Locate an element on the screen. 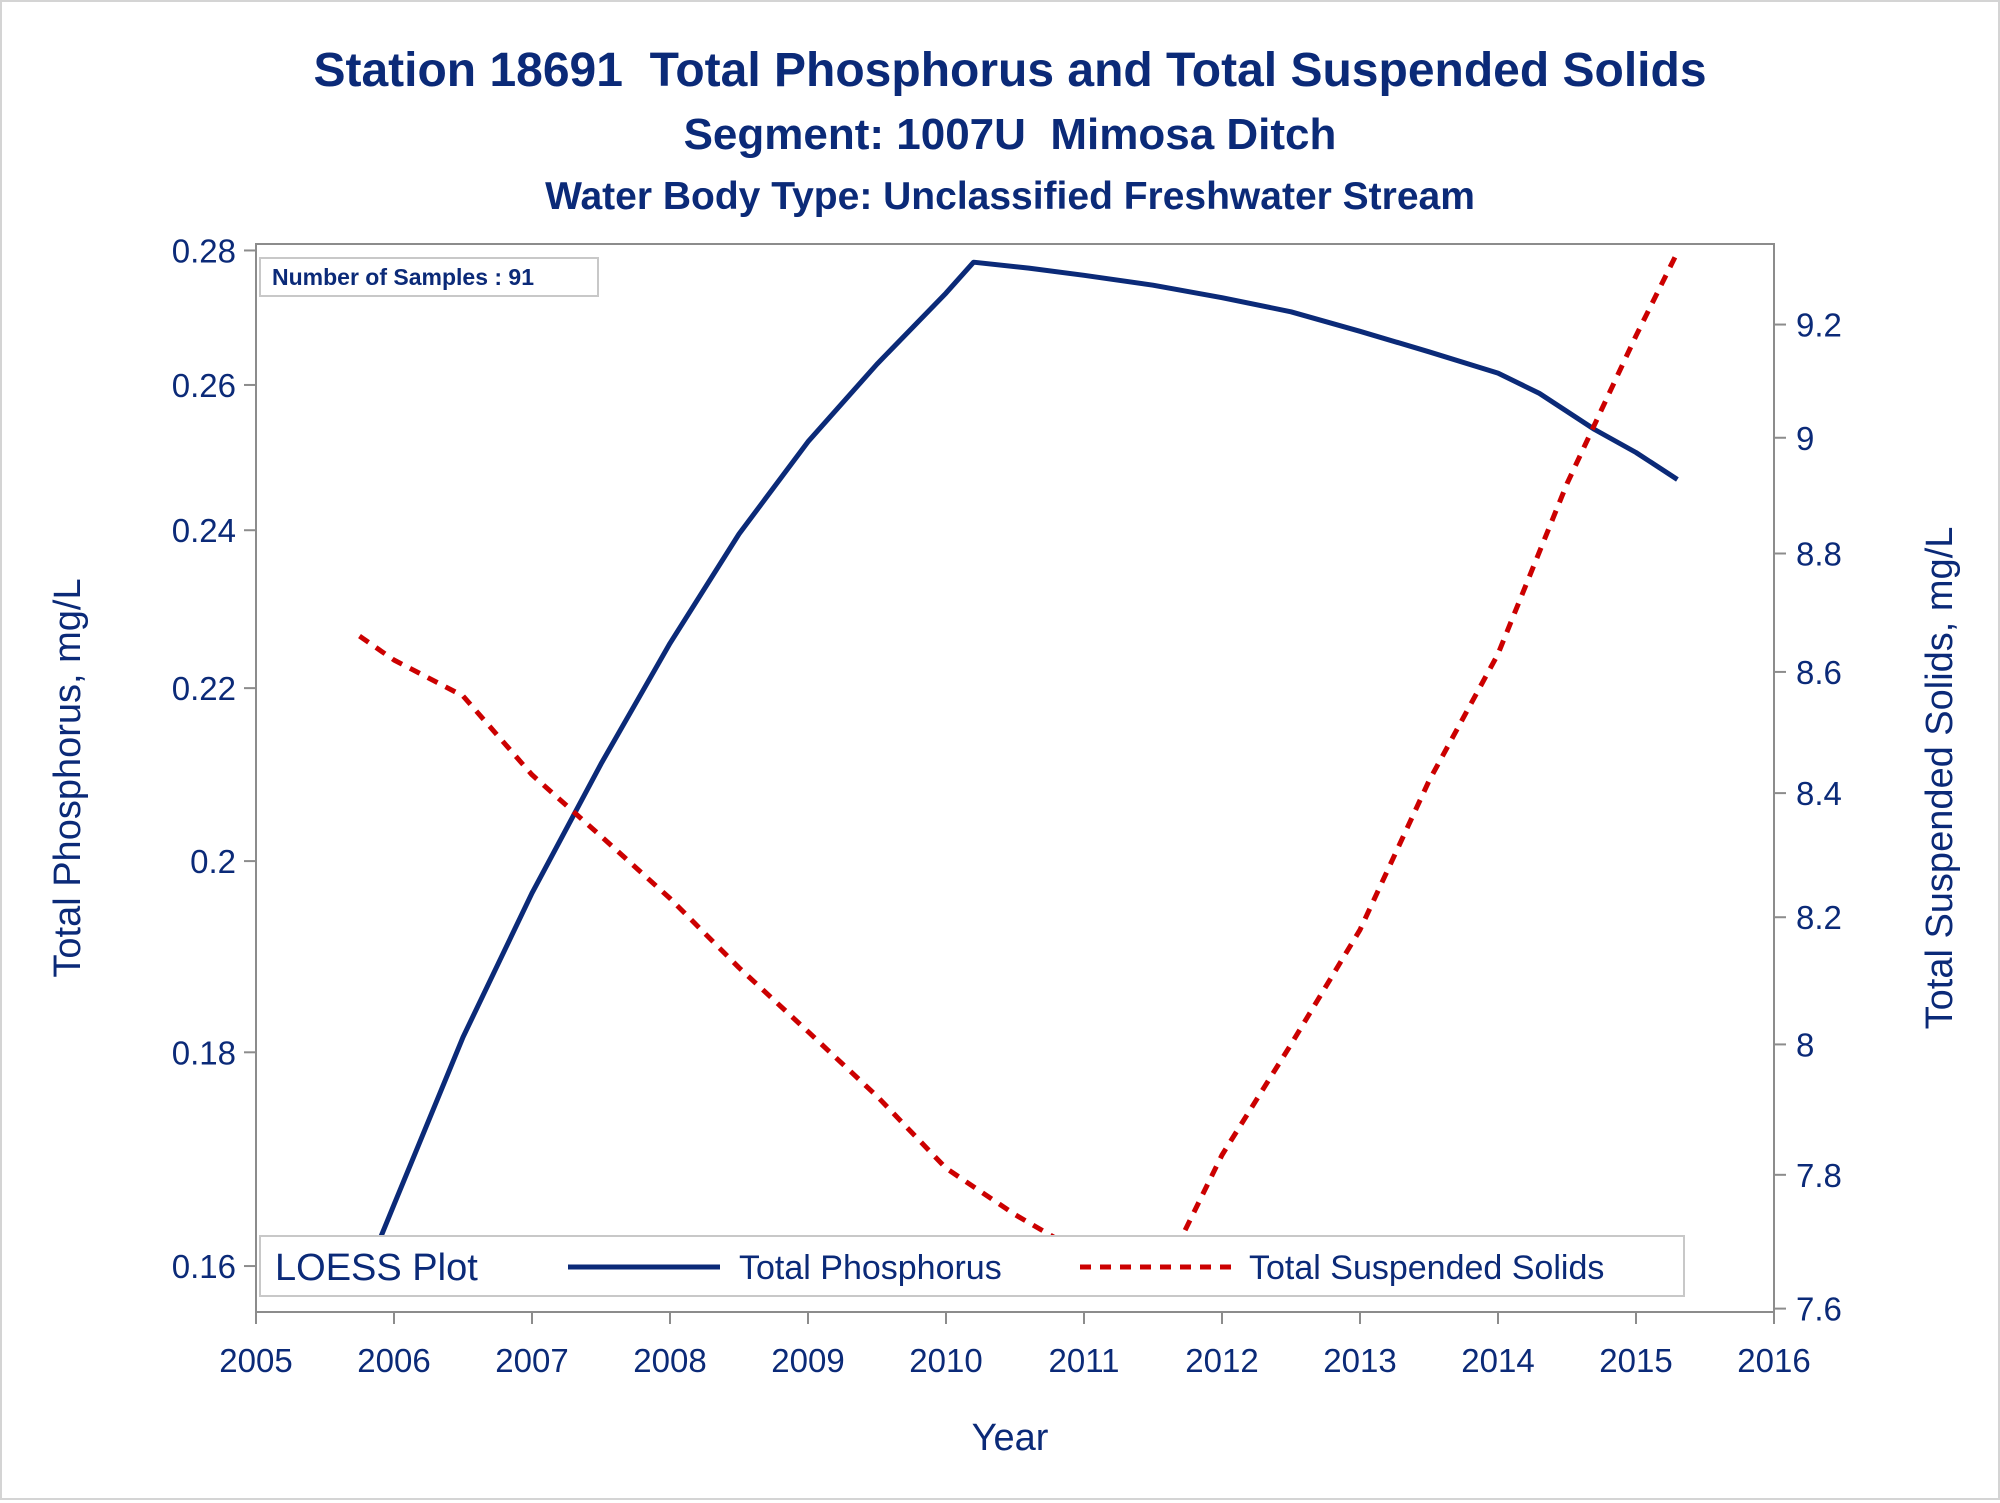  y-left-tick-label: 0.22 is located at coordinates (204, 688).